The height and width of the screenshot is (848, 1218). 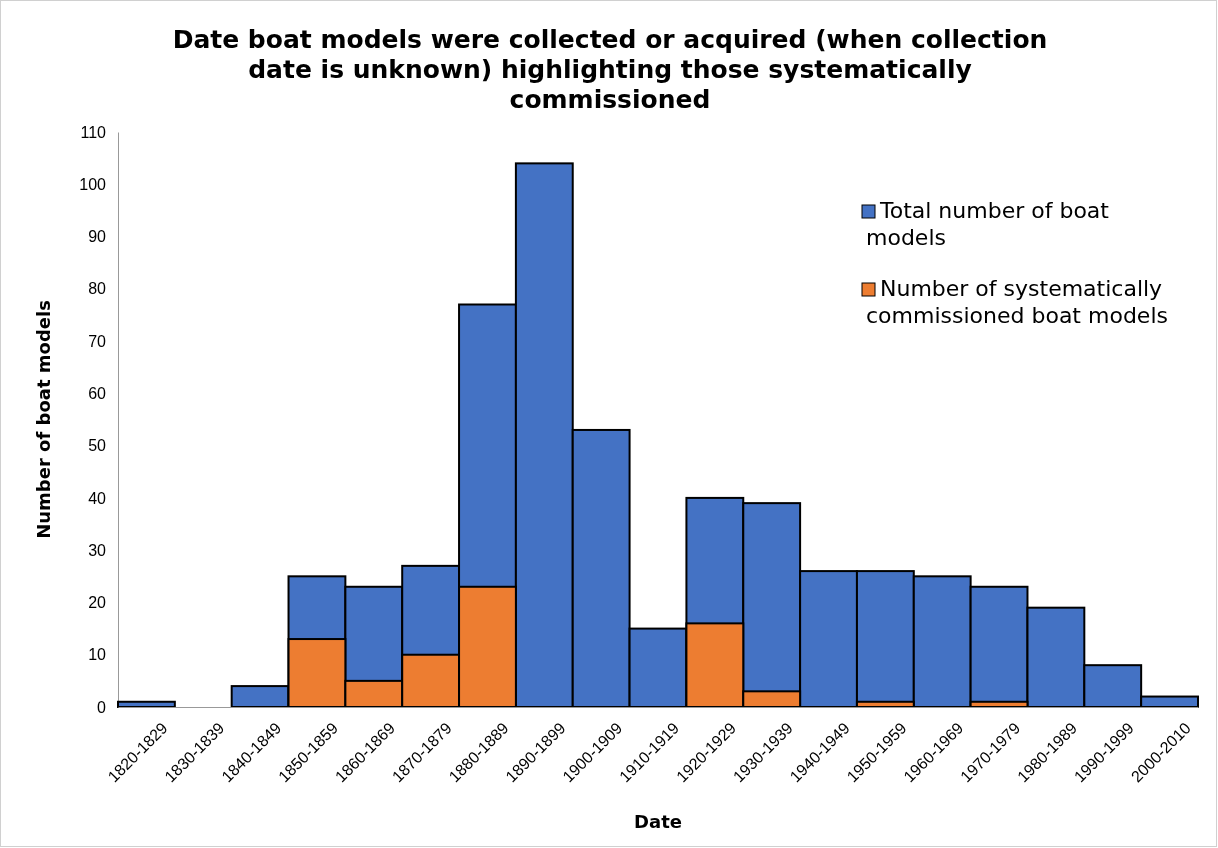 I want to click on y-tick-label: 60, so click(x=97, y=393).